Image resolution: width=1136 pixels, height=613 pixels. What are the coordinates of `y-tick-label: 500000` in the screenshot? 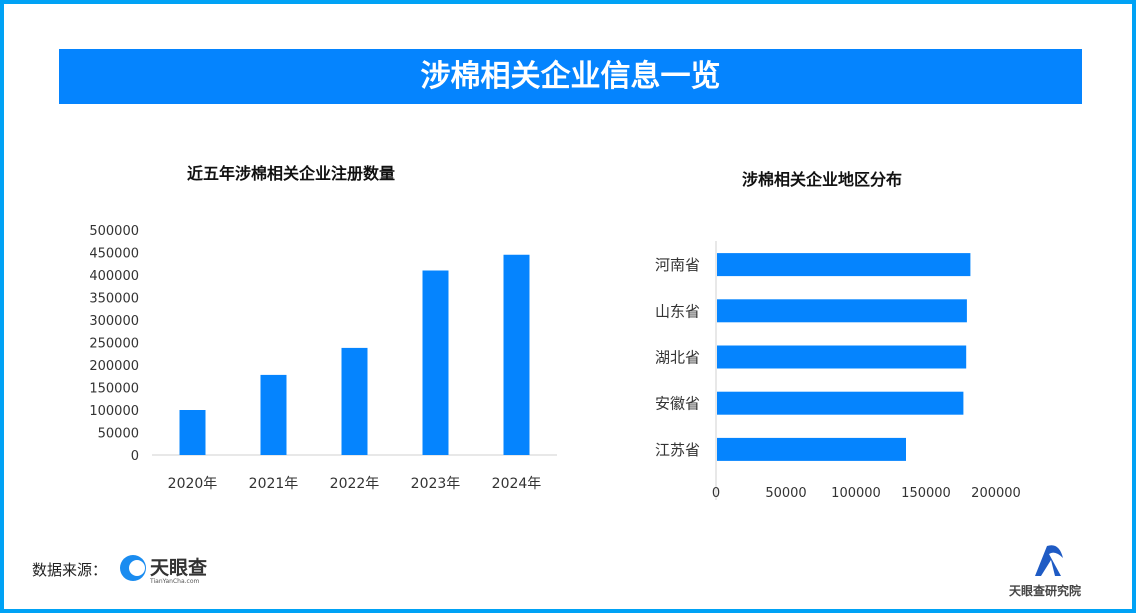 It's located at (114, 231).